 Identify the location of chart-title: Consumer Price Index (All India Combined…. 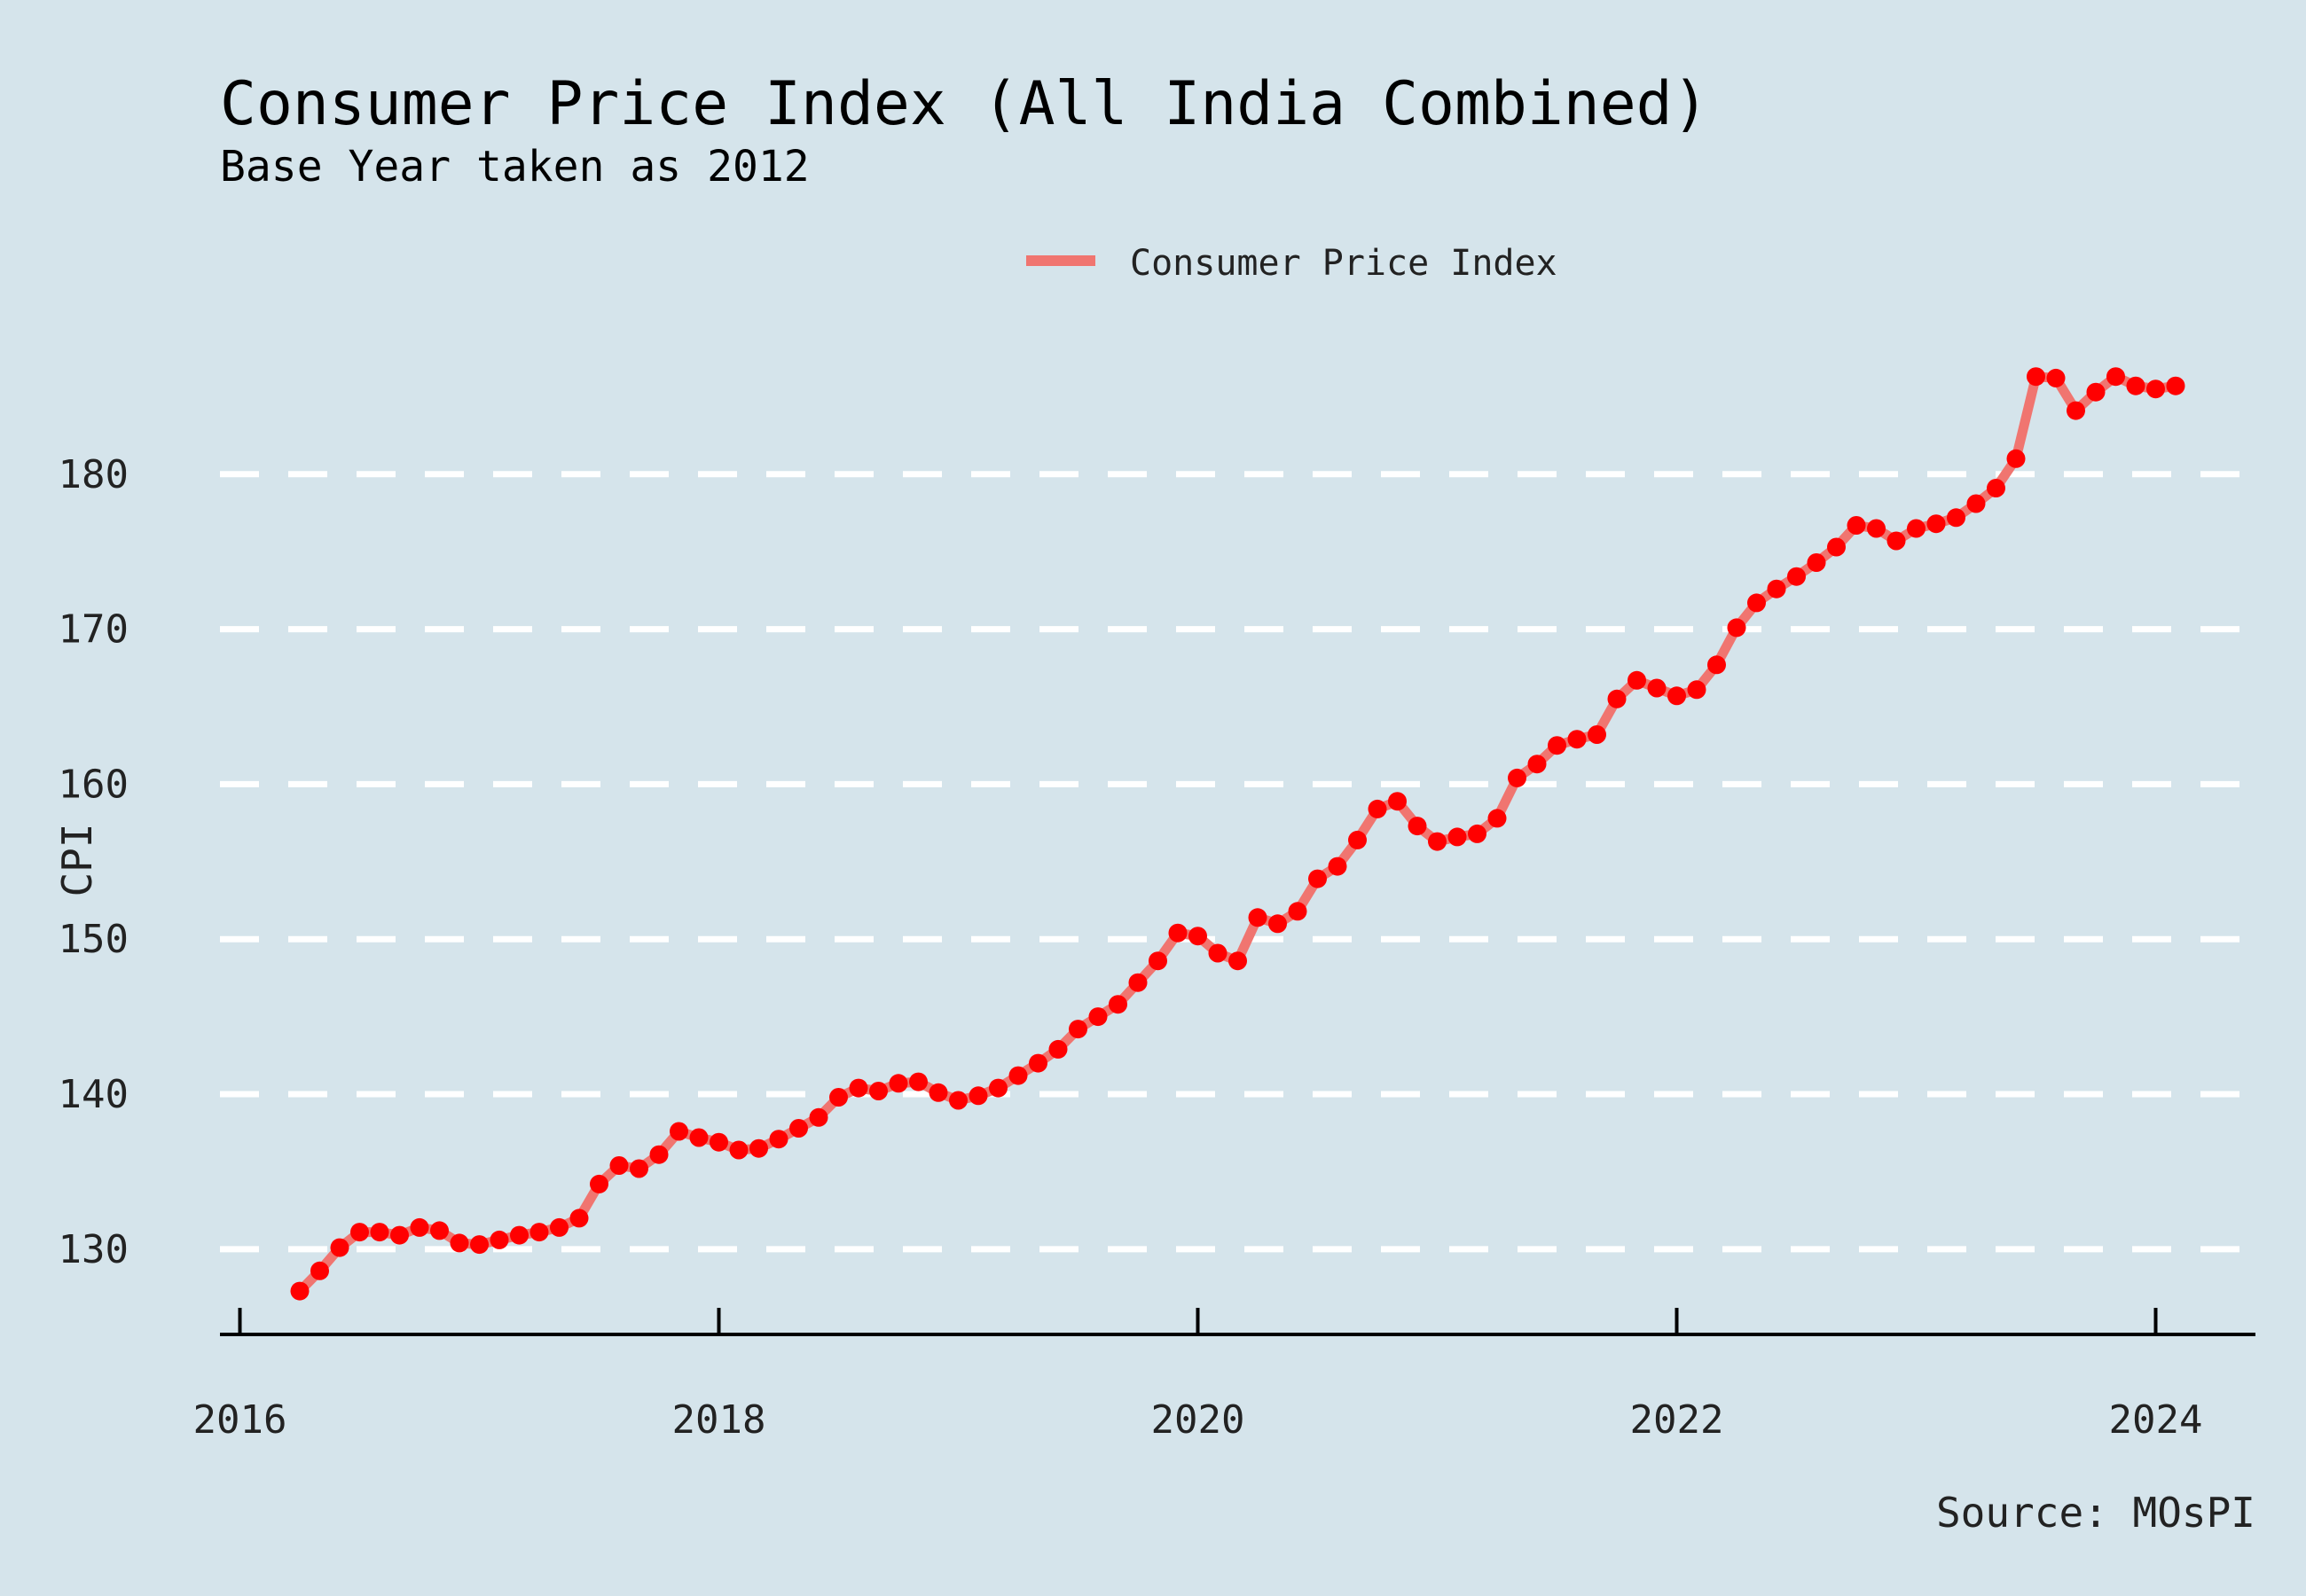
(964, 104).